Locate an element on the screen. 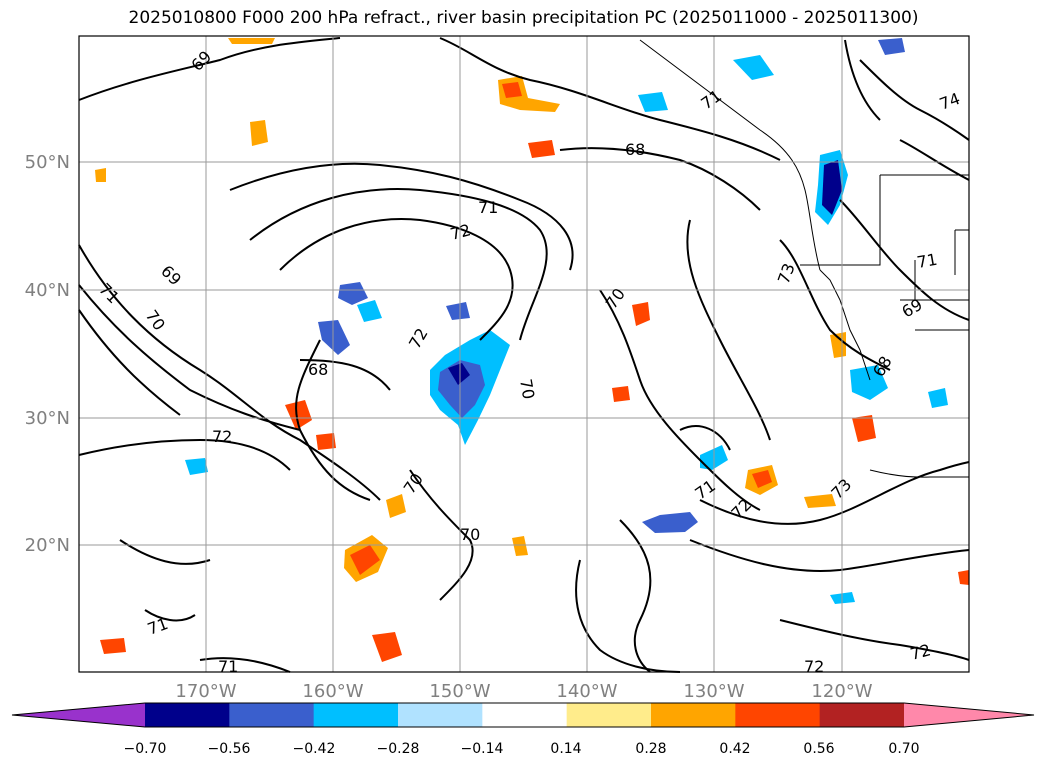 The width and height of the screenshot is (1047, 765). colorbar-extend-high is located at coordinates (969, 715).